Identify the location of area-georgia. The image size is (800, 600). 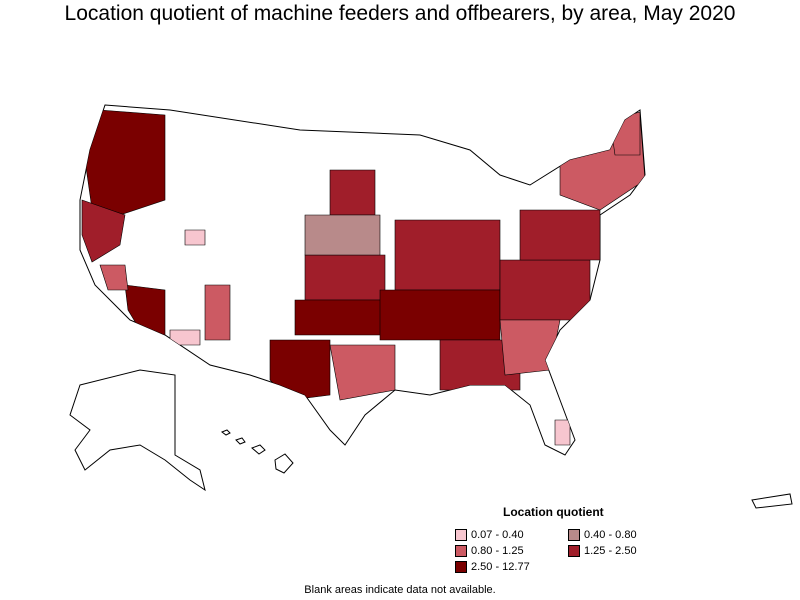
(530, 347).